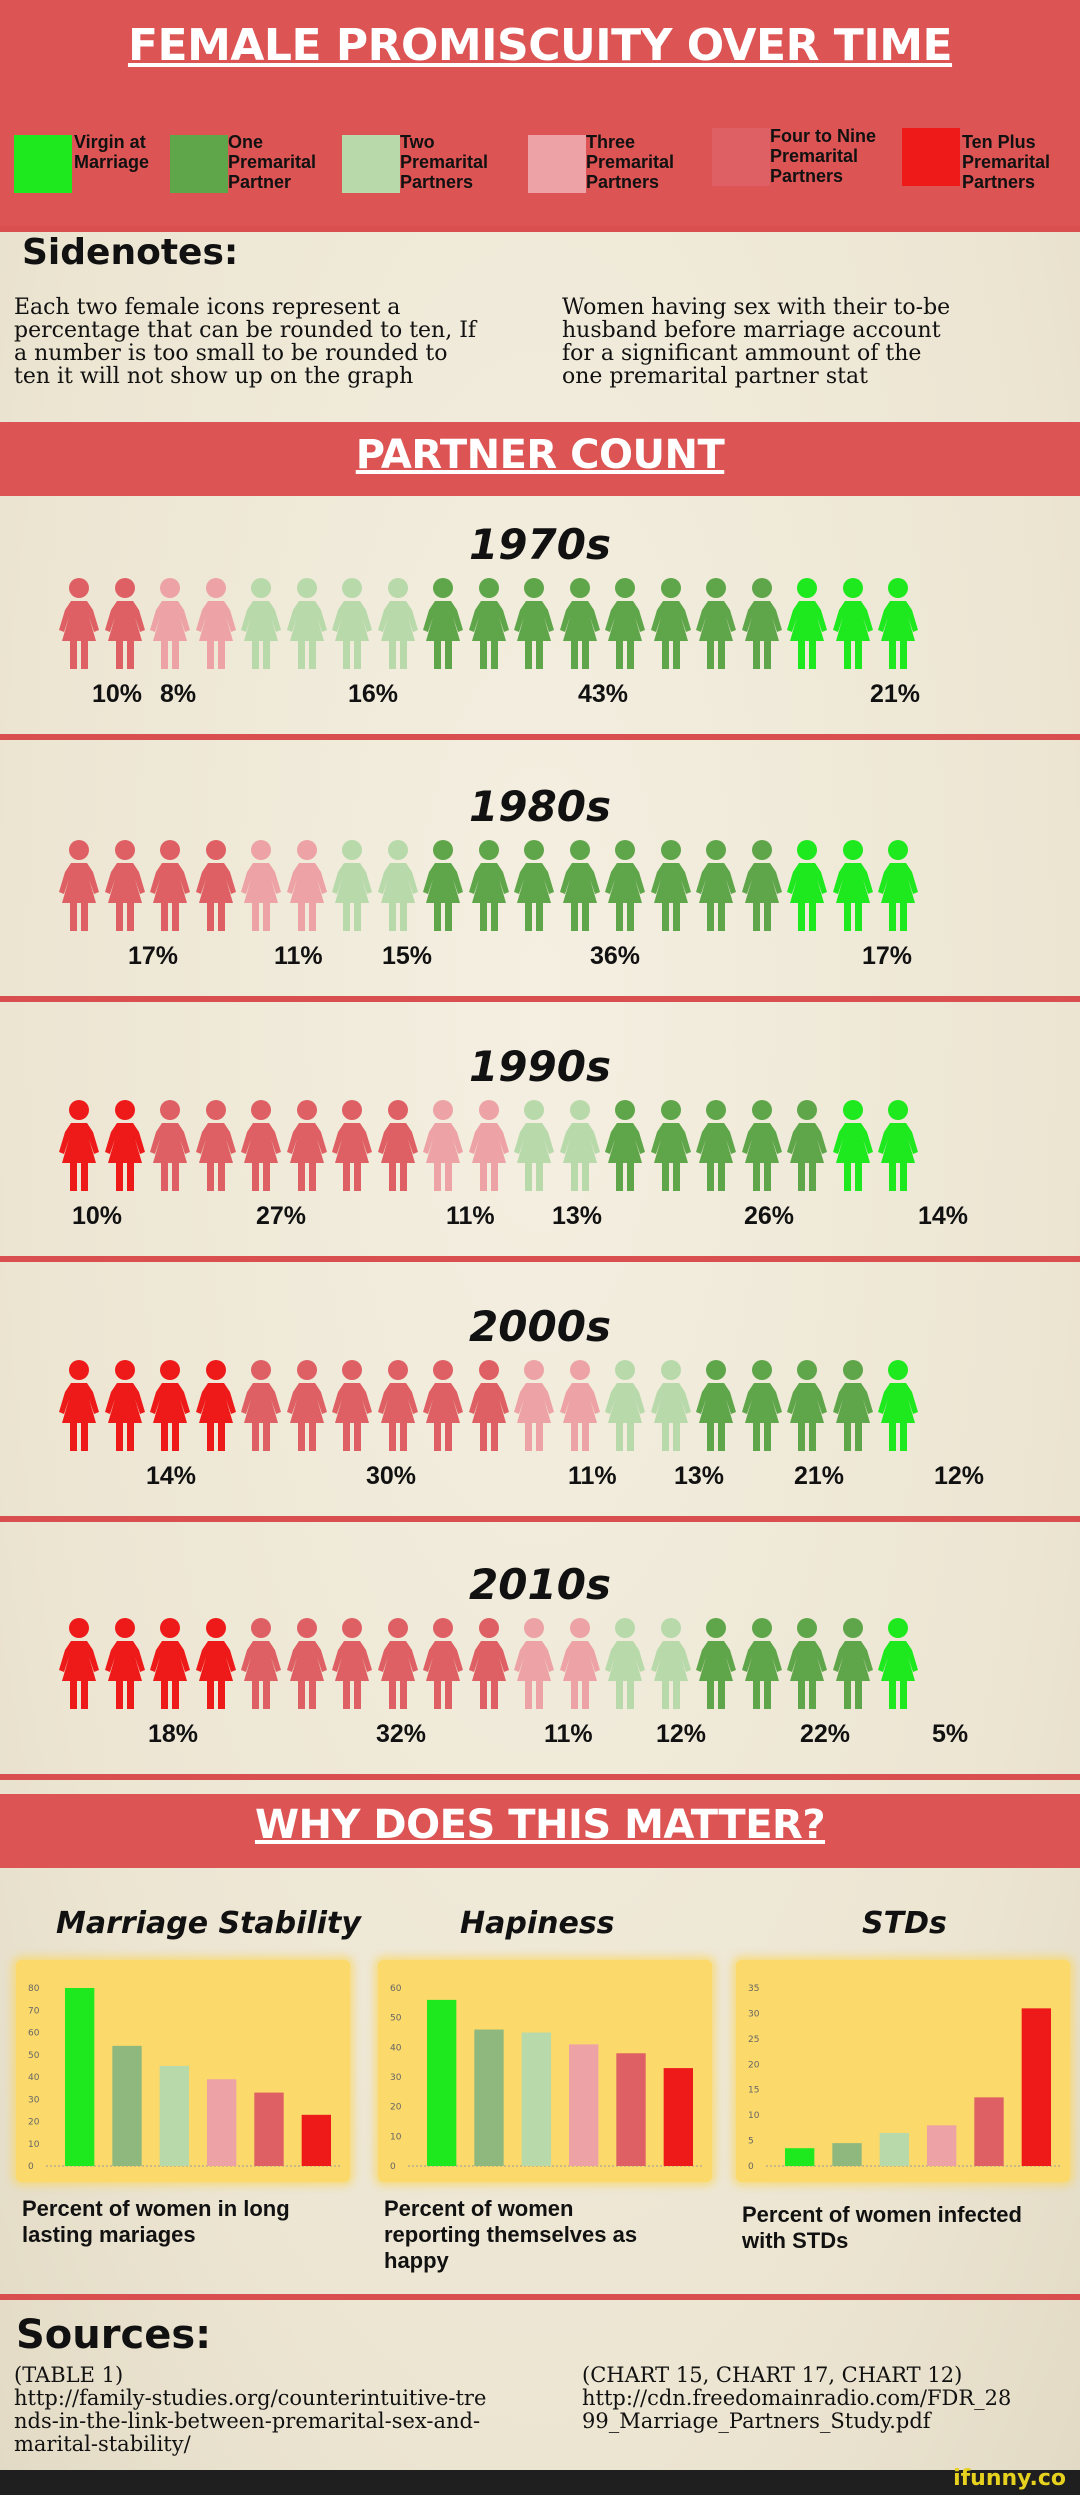 This screenshot has height=2495, width=1080. Describe the element at coordinates (769, 1216) in the screenshot. I see `percent-label: 26%` at that location.